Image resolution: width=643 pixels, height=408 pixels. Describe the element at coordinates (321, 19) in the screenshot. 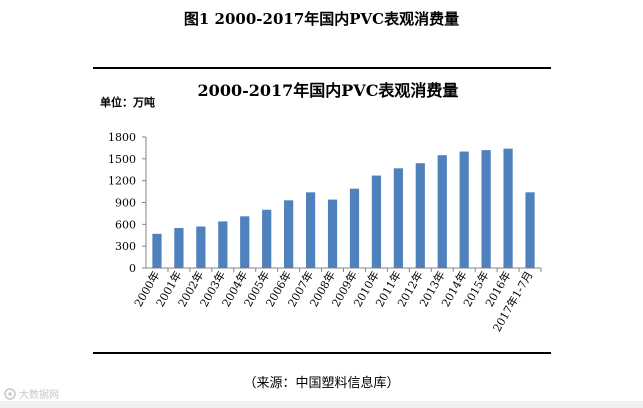

I see `figure-caption: 图1 2000-2017年国内PVC表观消费量` at that location.